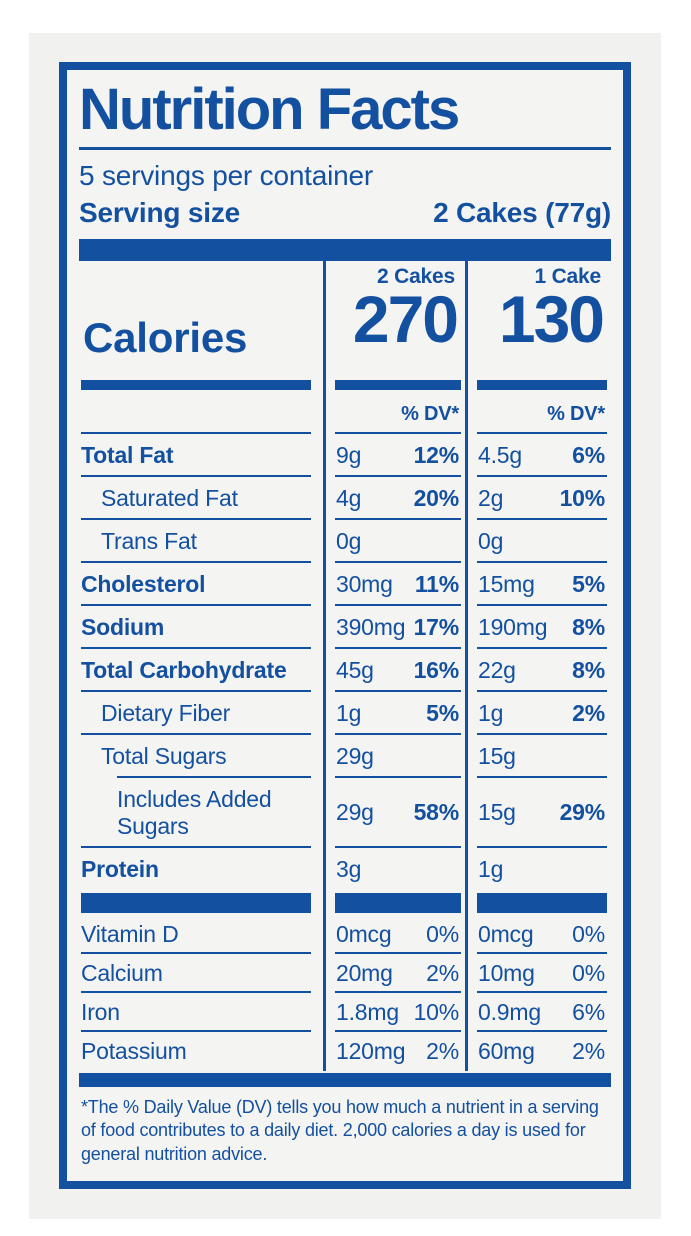  What do you see at coordinates (345, 903) in the screenshot?
I see `thick-divider-segmented` at bounding box center [345, 903].